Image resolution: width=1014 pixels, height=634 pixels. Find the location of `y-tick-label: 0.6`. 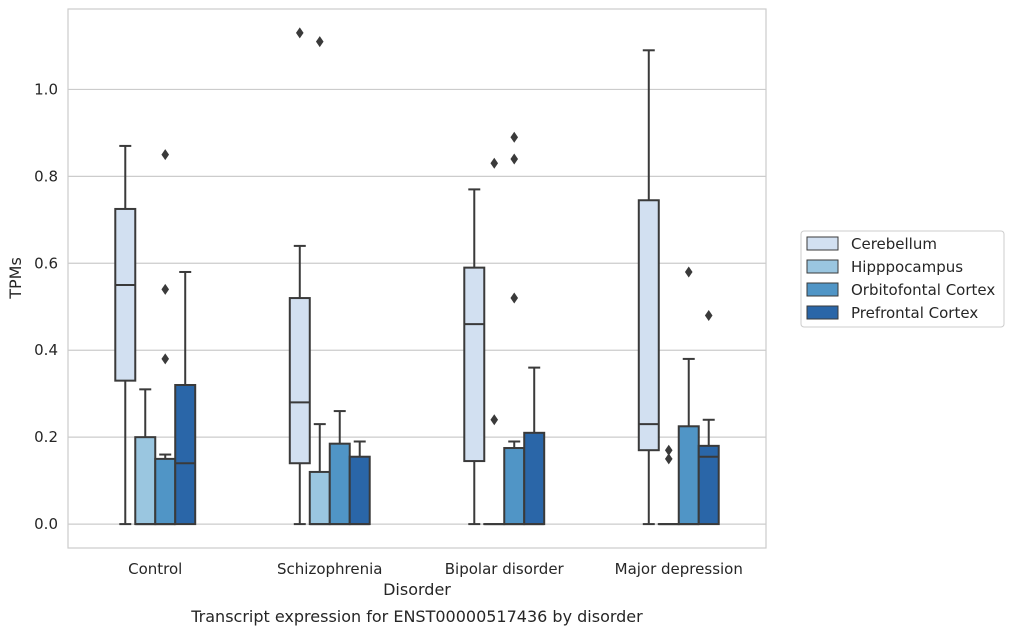

y-tick-label: 0.6 is located at coordinates (46, 263).